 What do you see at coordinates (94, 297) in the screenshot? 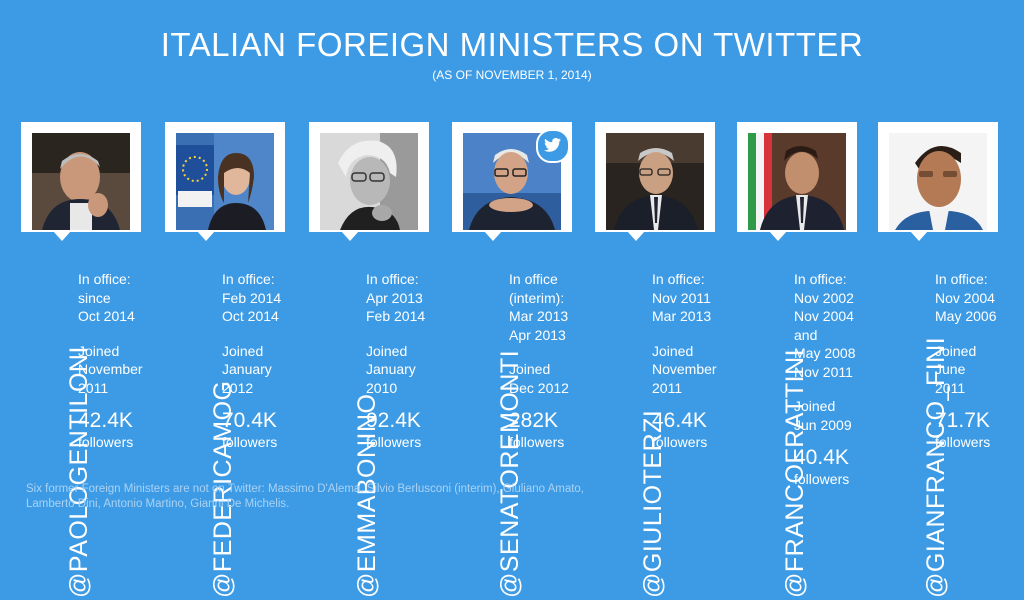
I see `office-line: since` at bounding box center [94, 297].